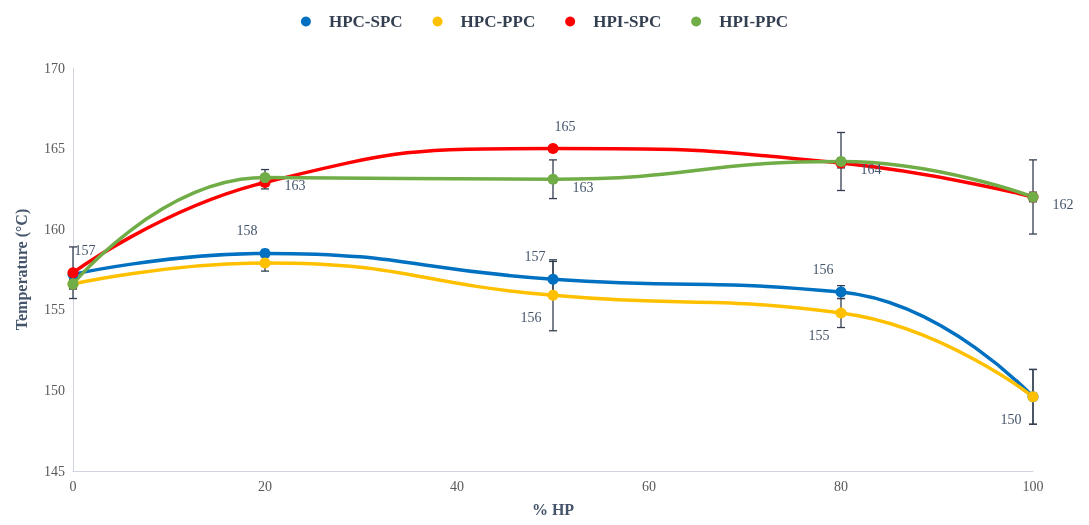 This screenshot has height=525, width=1089. Describe the element at coordinates (265, 486) in the screenshot. I see `x-tick-label: 20` at that location.